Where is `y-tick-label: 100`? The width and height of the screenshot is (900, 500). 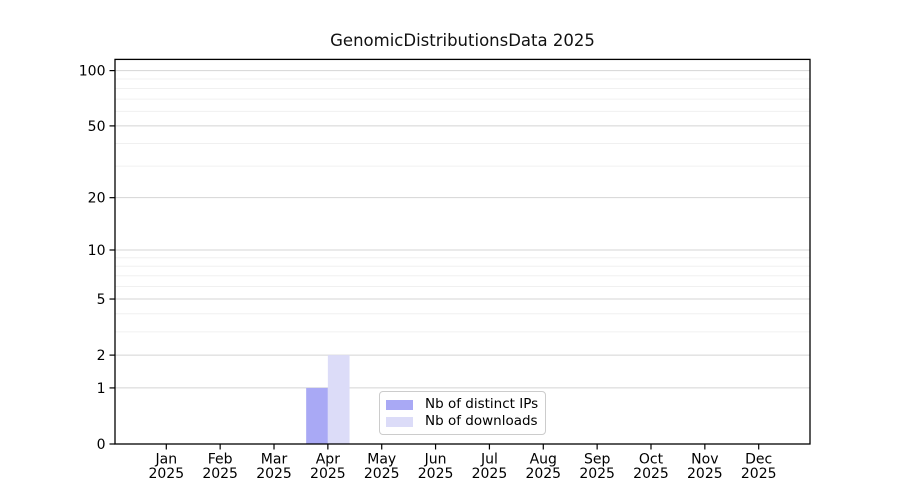 y-tick-label: 100 is located at coordinates (92, 72).